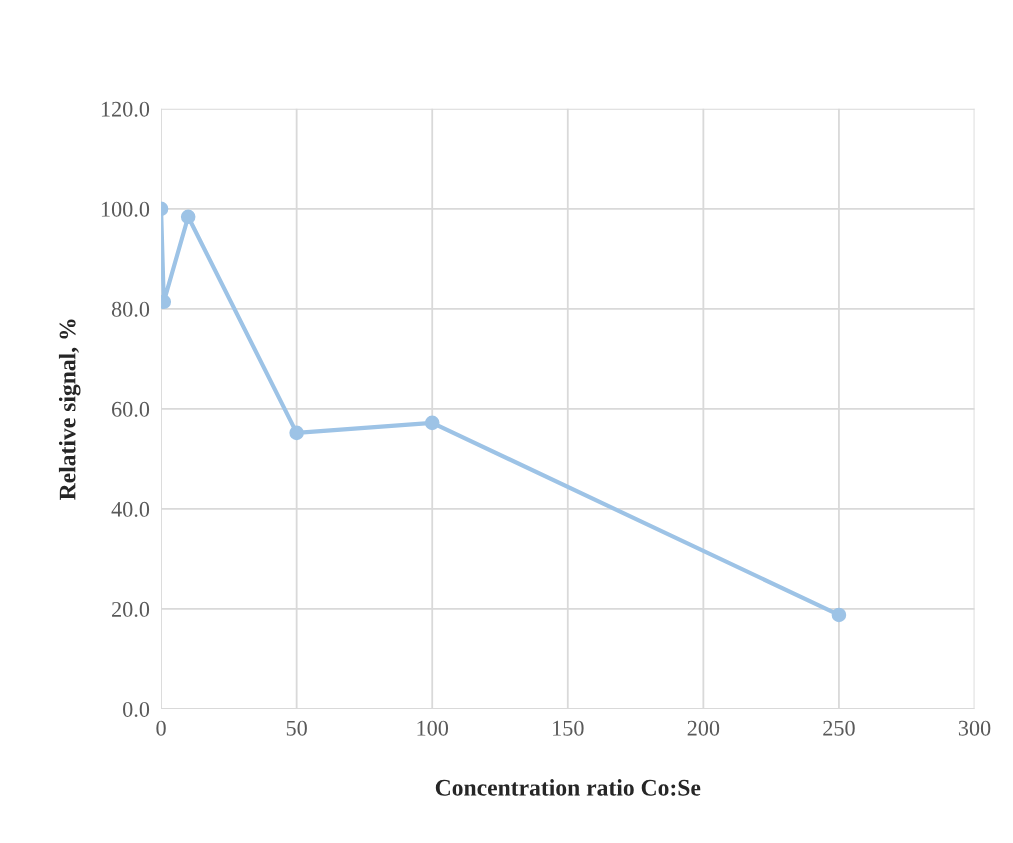  Describe the element at coordinates (130, 309) in the screenshot. I see `y-tick-label: 80.0` at that location.